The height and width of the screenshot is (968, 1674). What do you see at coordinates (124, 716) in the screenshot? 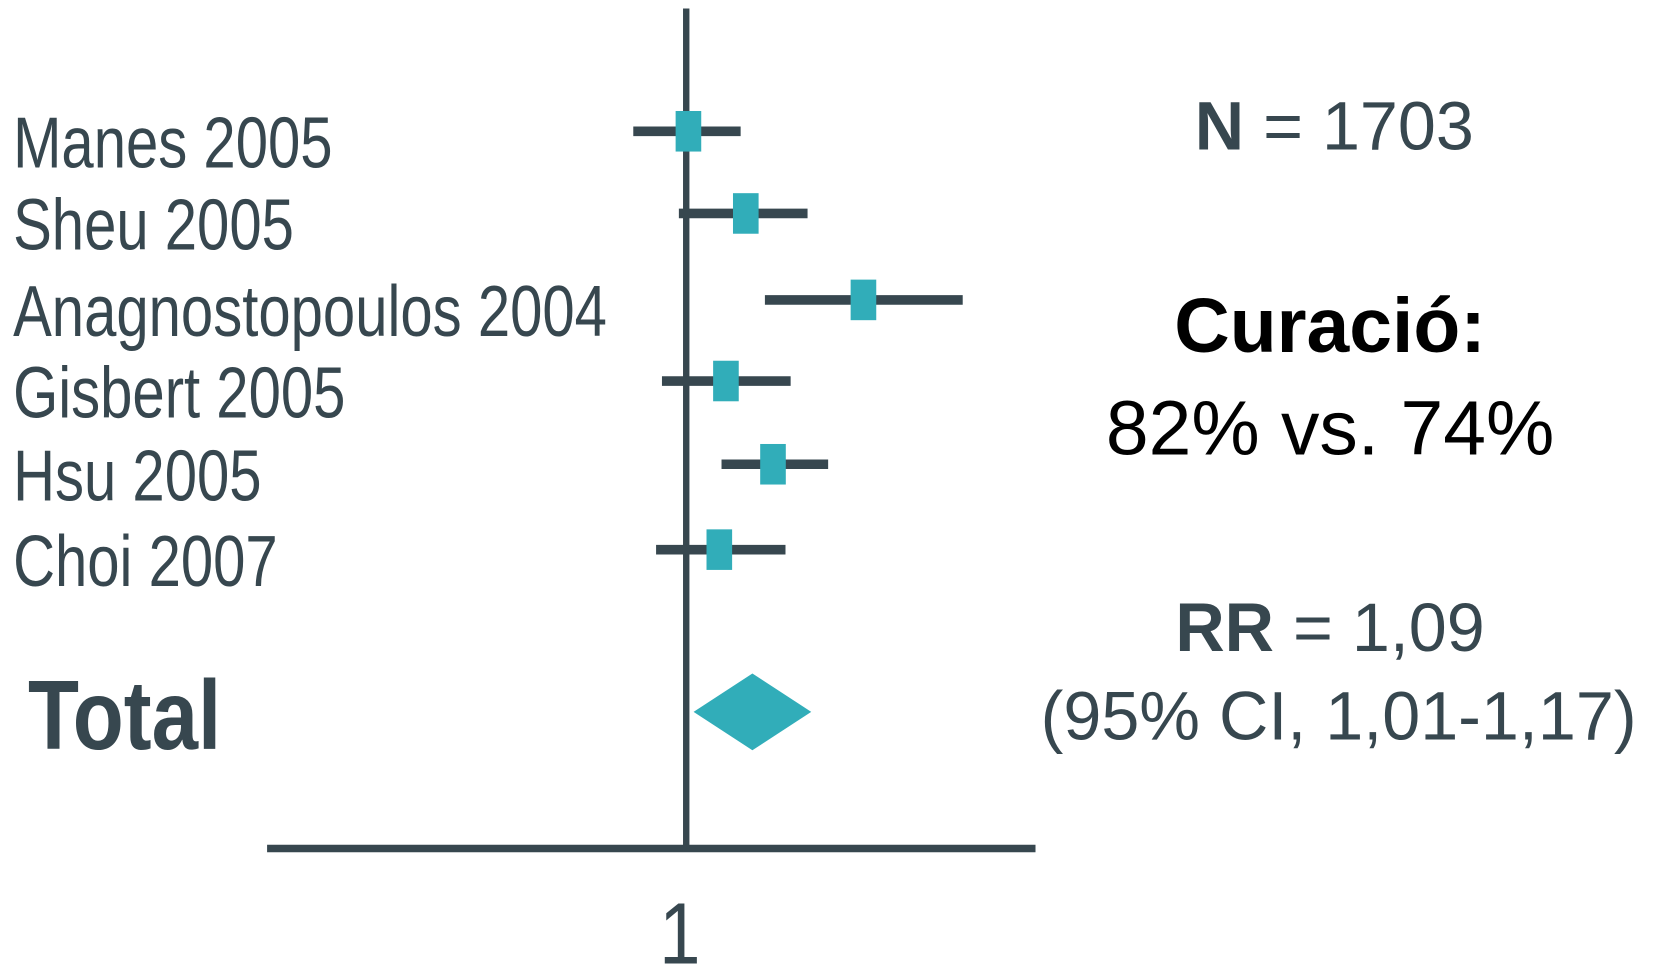
I see `total-label: Total` at bounding box center [124, 716].